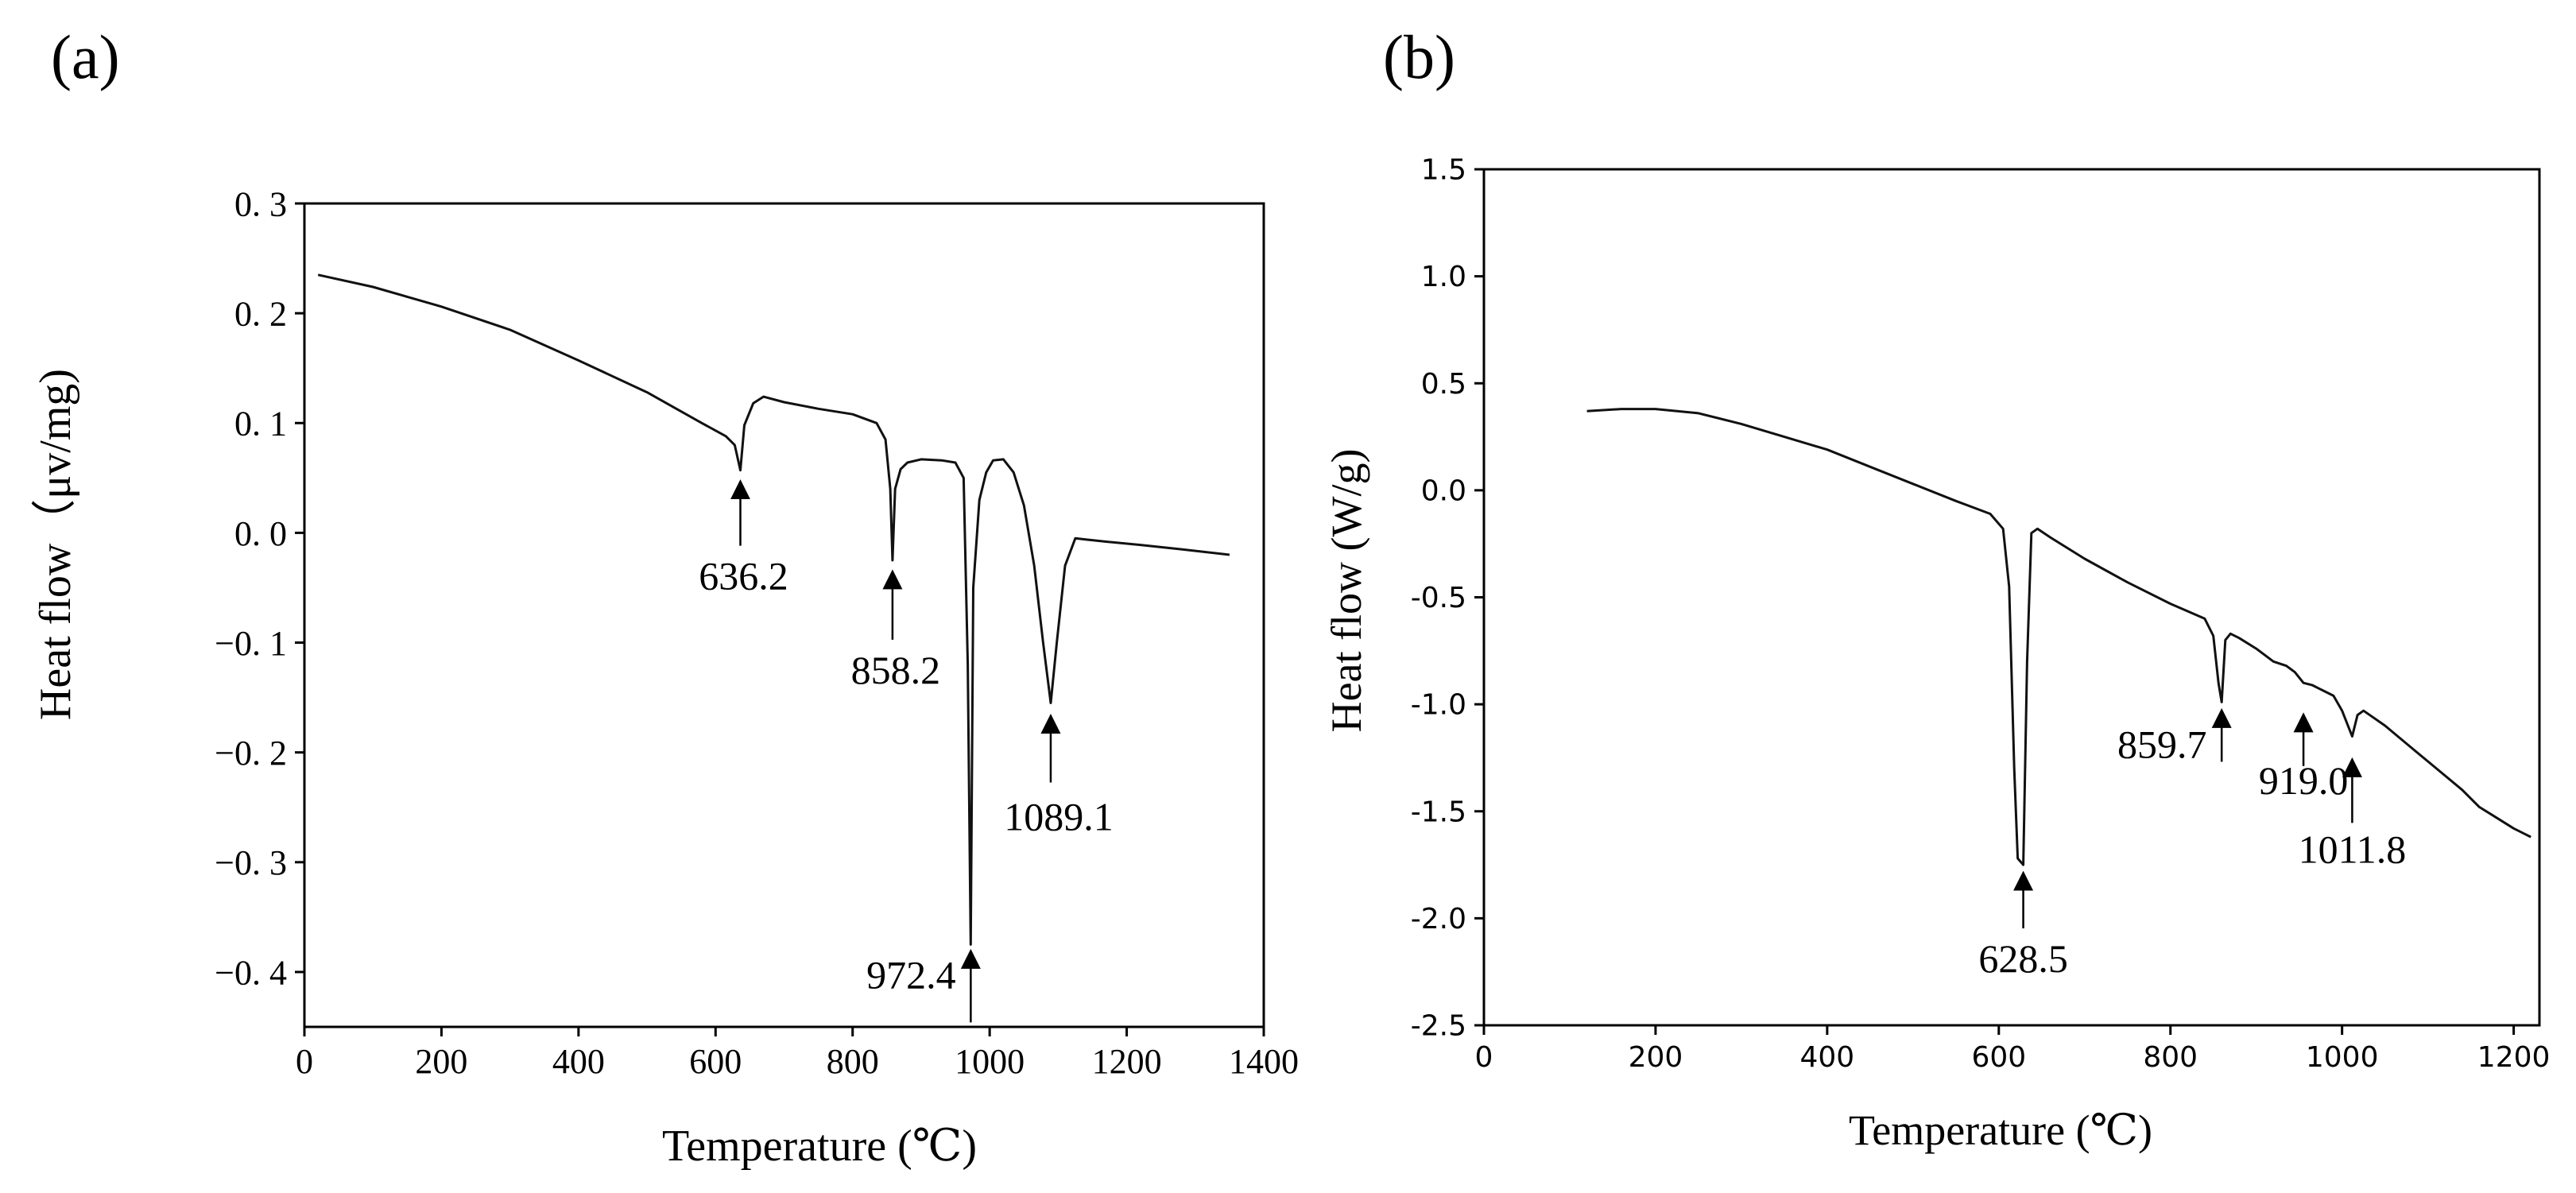 This screenshot has height=1193, width=2576. Describe the element at coordinates (260, 533) in the screenshot. I see `y-tick-label: 0. 0` at that location.